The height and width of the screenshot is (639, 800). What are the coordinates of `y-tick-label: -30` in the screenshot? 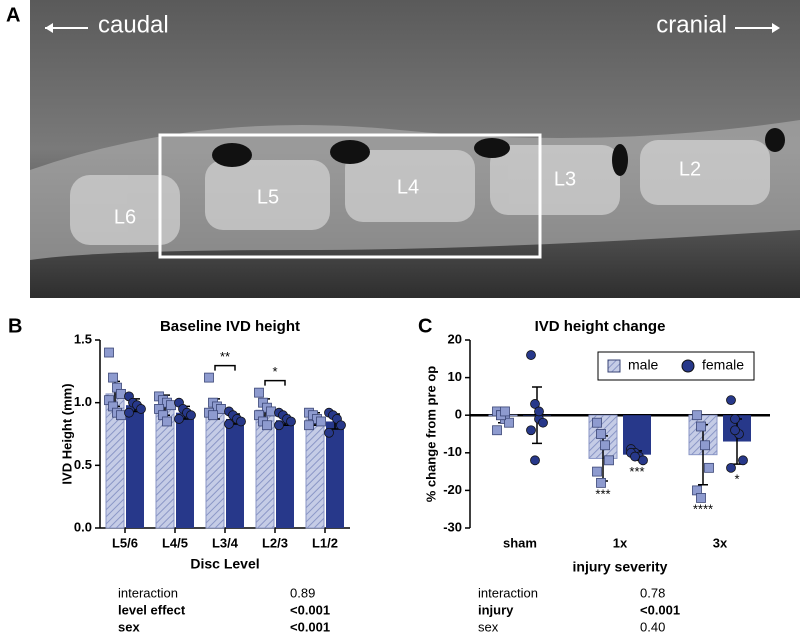 It's located at (452, 526).